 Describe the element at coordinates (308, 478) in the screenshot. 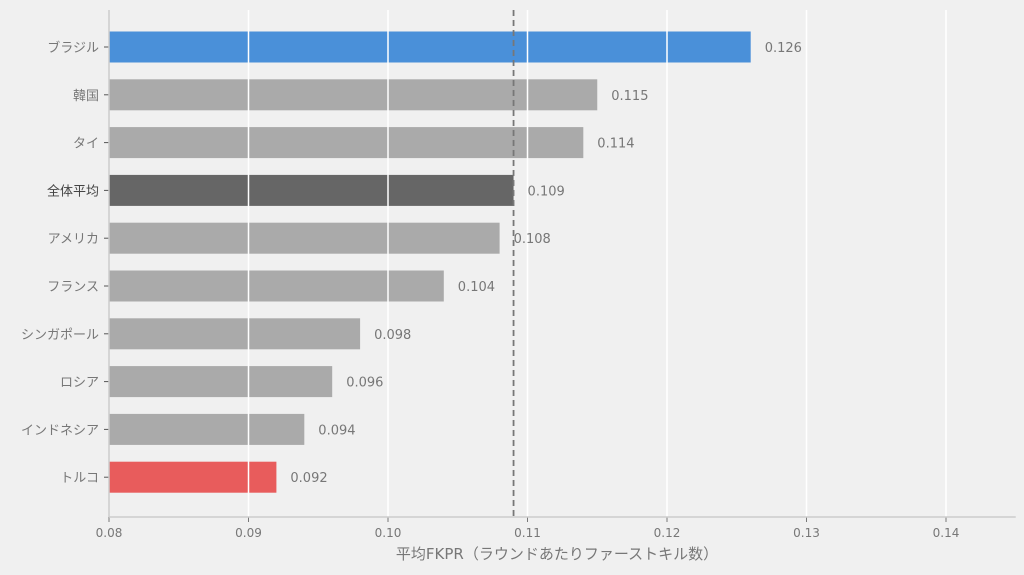

I see `value-label: 0.092` at that location.